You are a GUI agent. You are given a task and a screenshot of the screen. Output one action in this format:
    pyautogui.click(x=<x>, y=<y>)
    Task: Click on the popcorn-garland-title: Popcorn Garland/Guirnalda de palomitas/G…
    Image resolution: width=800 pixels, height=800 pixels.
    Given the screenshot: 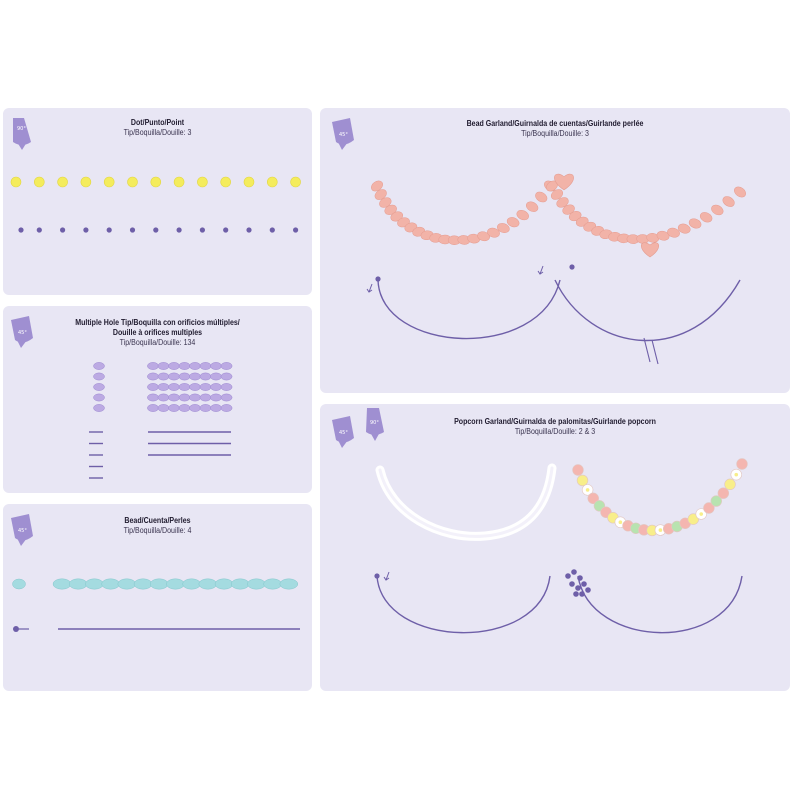 What is the action you would take?
    pyautogui.click(x=555, y=421)
    